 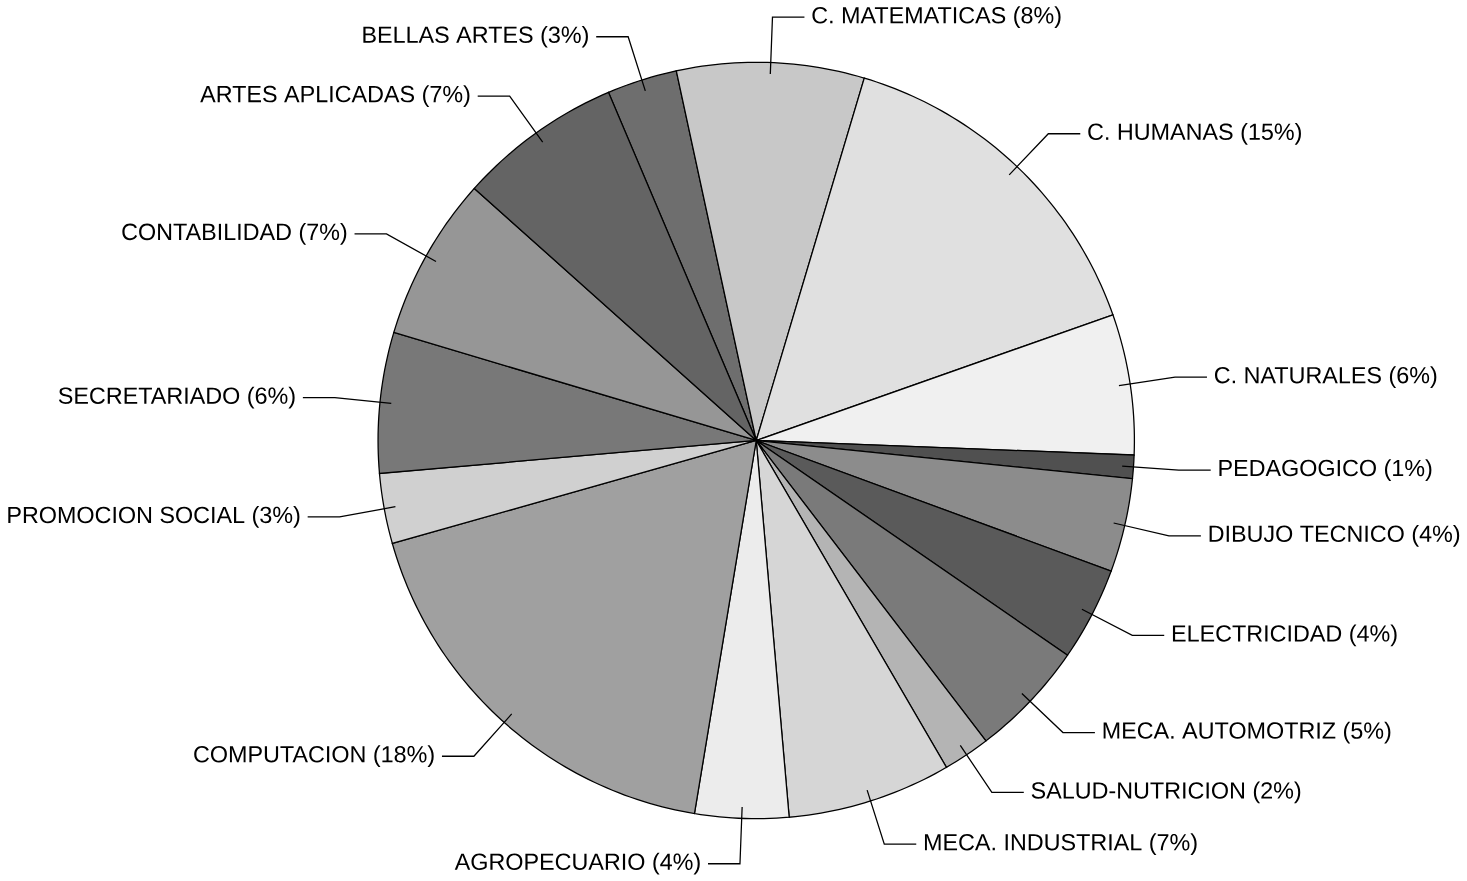 I want to click on data-label: (15%), so click(x=1271, y=133).